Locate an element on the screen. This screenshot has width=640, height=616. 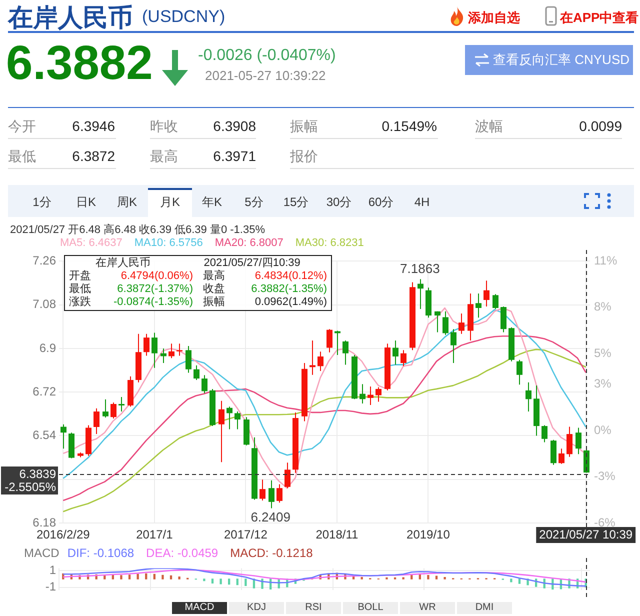
series-label: MACD: -0.1218 is located at coordinates (271, 553).